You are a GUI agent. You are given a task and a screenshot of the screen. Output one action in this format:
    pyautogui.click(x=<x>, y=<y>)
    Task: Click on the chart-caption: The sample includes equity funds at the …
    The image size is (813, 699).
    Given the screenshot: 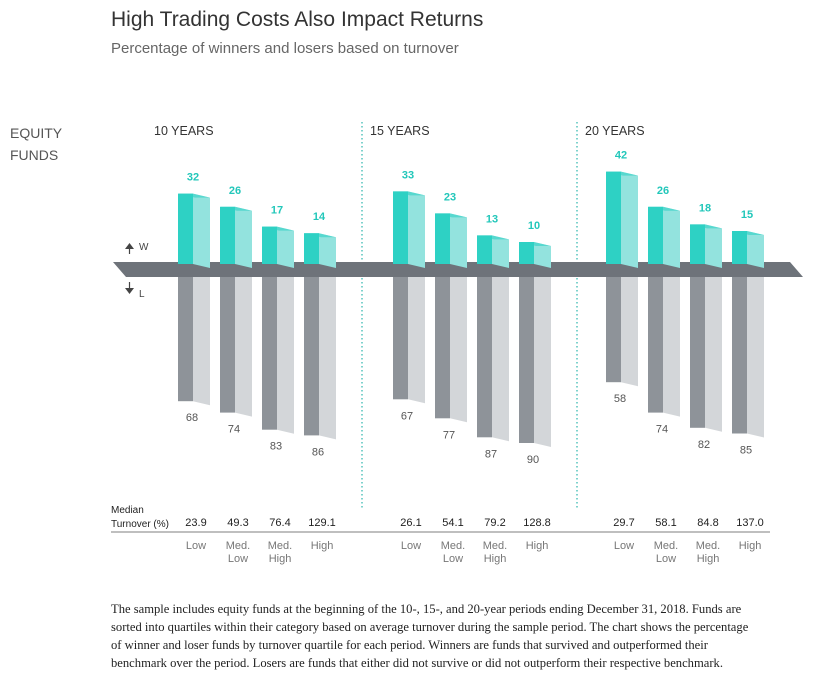 What is the action you would take?
    pyautogui.click(x=430, y=636)
    